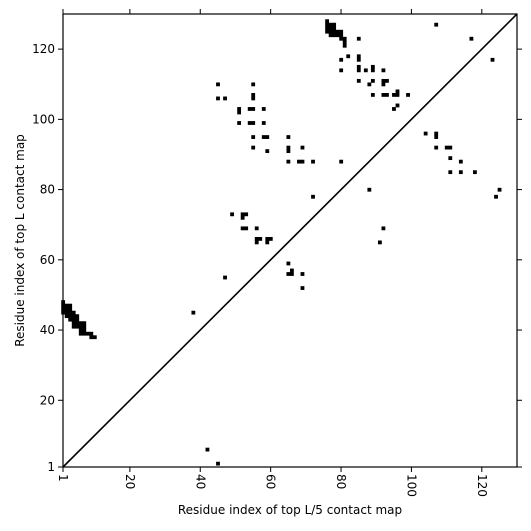 The image size is (531, 531). I want to click on x-tick-label: 100, so click(411, 485).